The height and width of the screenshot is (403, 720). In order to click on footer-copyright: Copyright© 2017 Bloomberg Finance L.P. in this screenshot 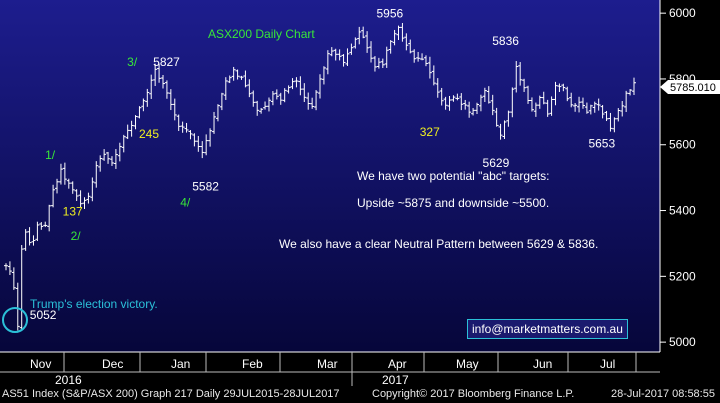, I will do `click(473, 394)`.